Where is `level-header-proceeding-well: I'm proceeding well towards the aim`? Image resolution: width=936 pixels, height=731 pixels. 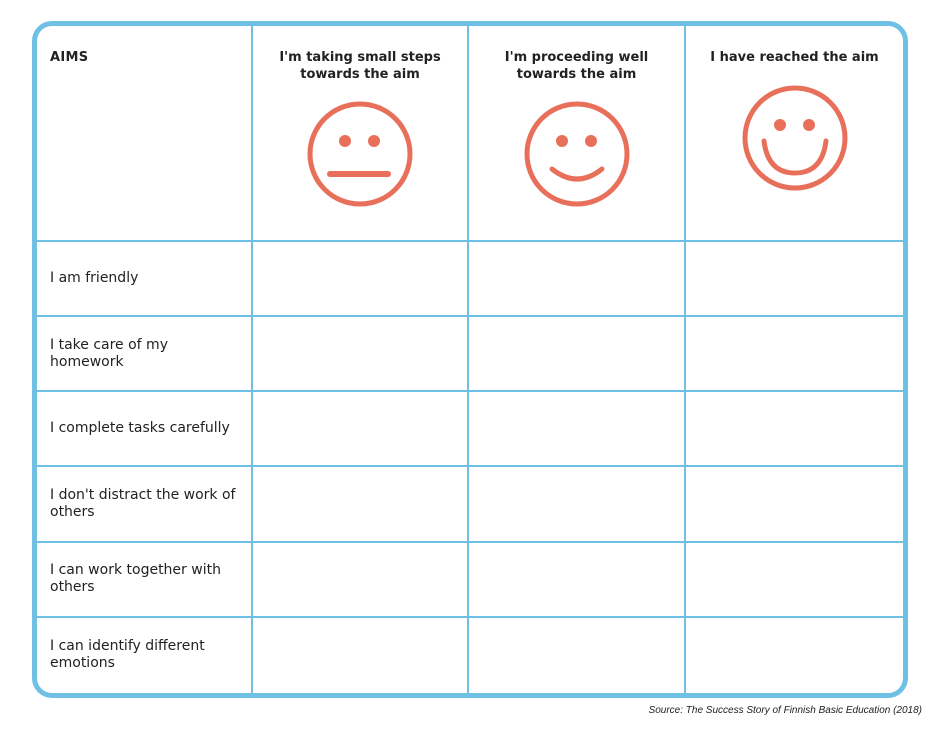
level-header-proceeding-well: I'm proceeding well towards the aim is located at coordinates (577, 134).